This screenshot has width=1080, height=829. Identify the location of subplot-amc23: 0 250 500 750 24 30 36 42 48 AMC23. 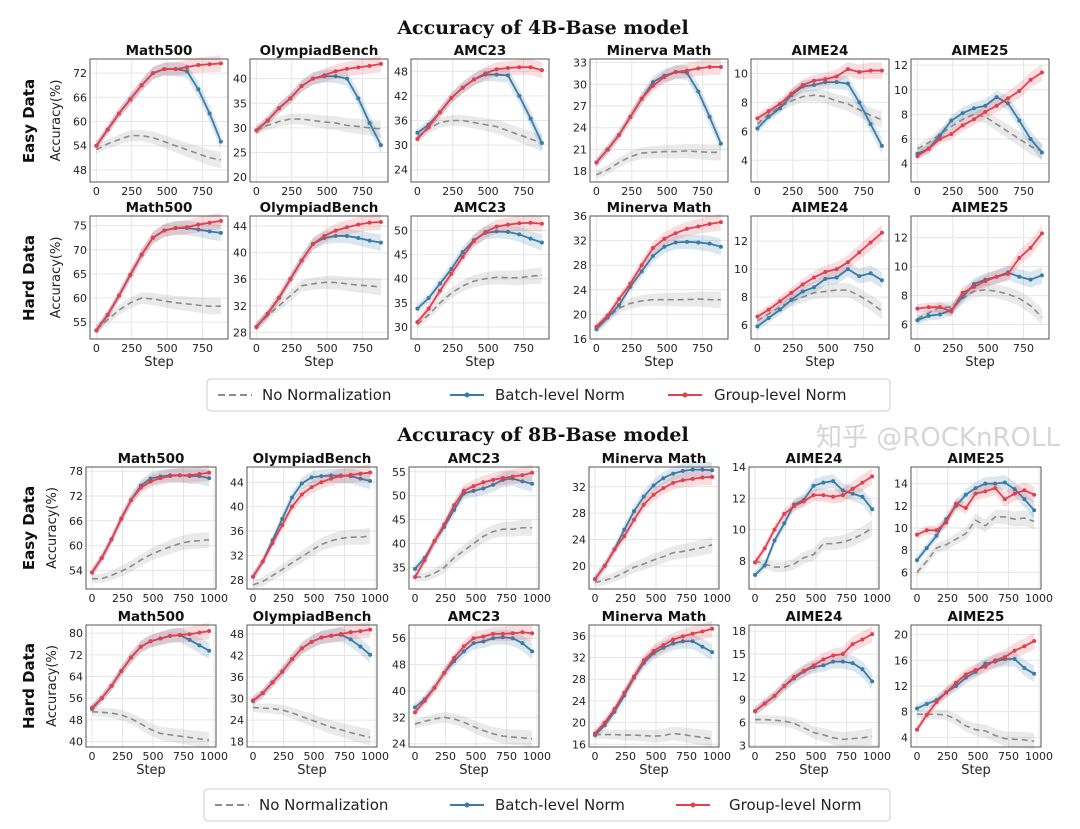
(472, 120).